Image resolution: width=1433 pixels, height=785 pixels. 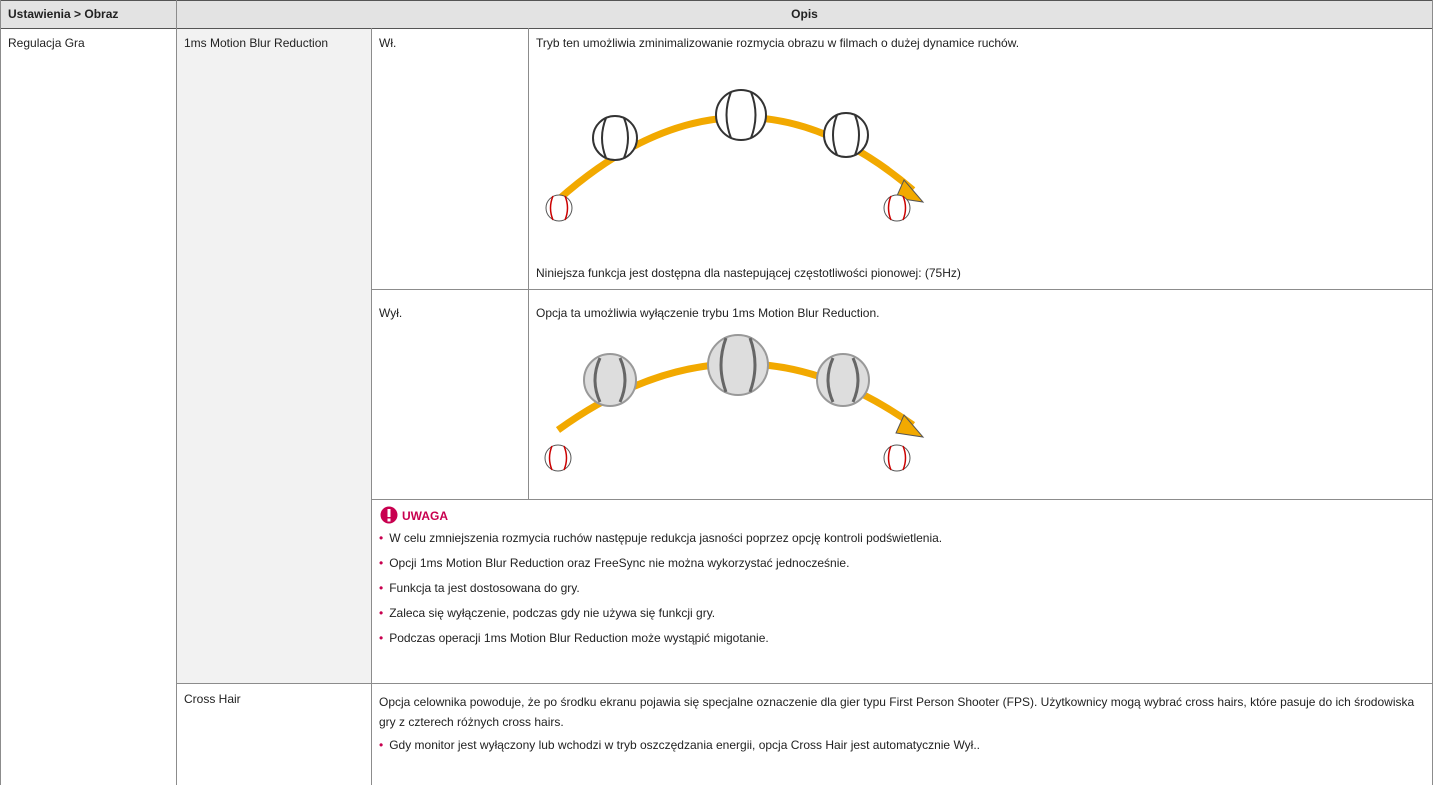 I want to click on item-label: Cross Hair, so click(x=212, y=699).